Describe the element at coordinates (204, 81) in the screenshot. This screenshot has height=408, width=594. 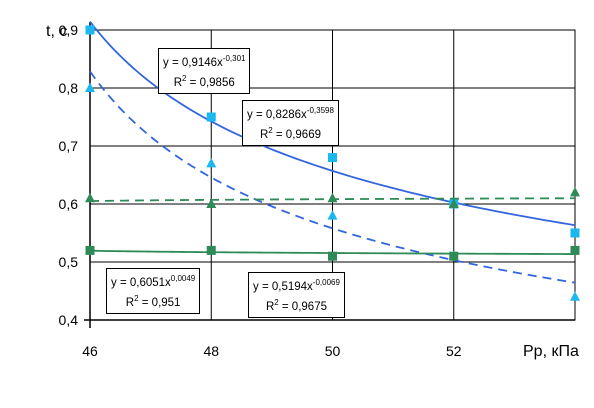
I see `r-squared: R2 = 0,9856` at that location.